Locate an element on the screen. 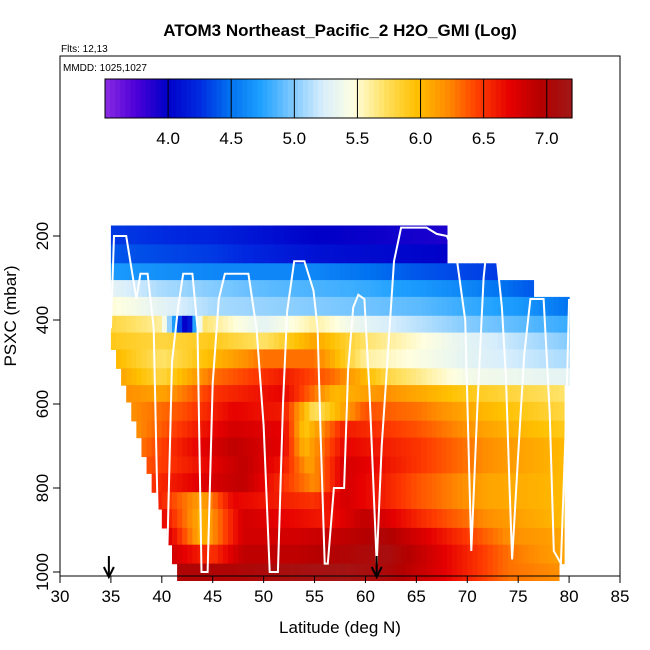 This screenshot has width=650, height=650. x-axis: 30 35 40 45 50 55 60 65 70 75 80 85 is located at coordinates (340, 591).